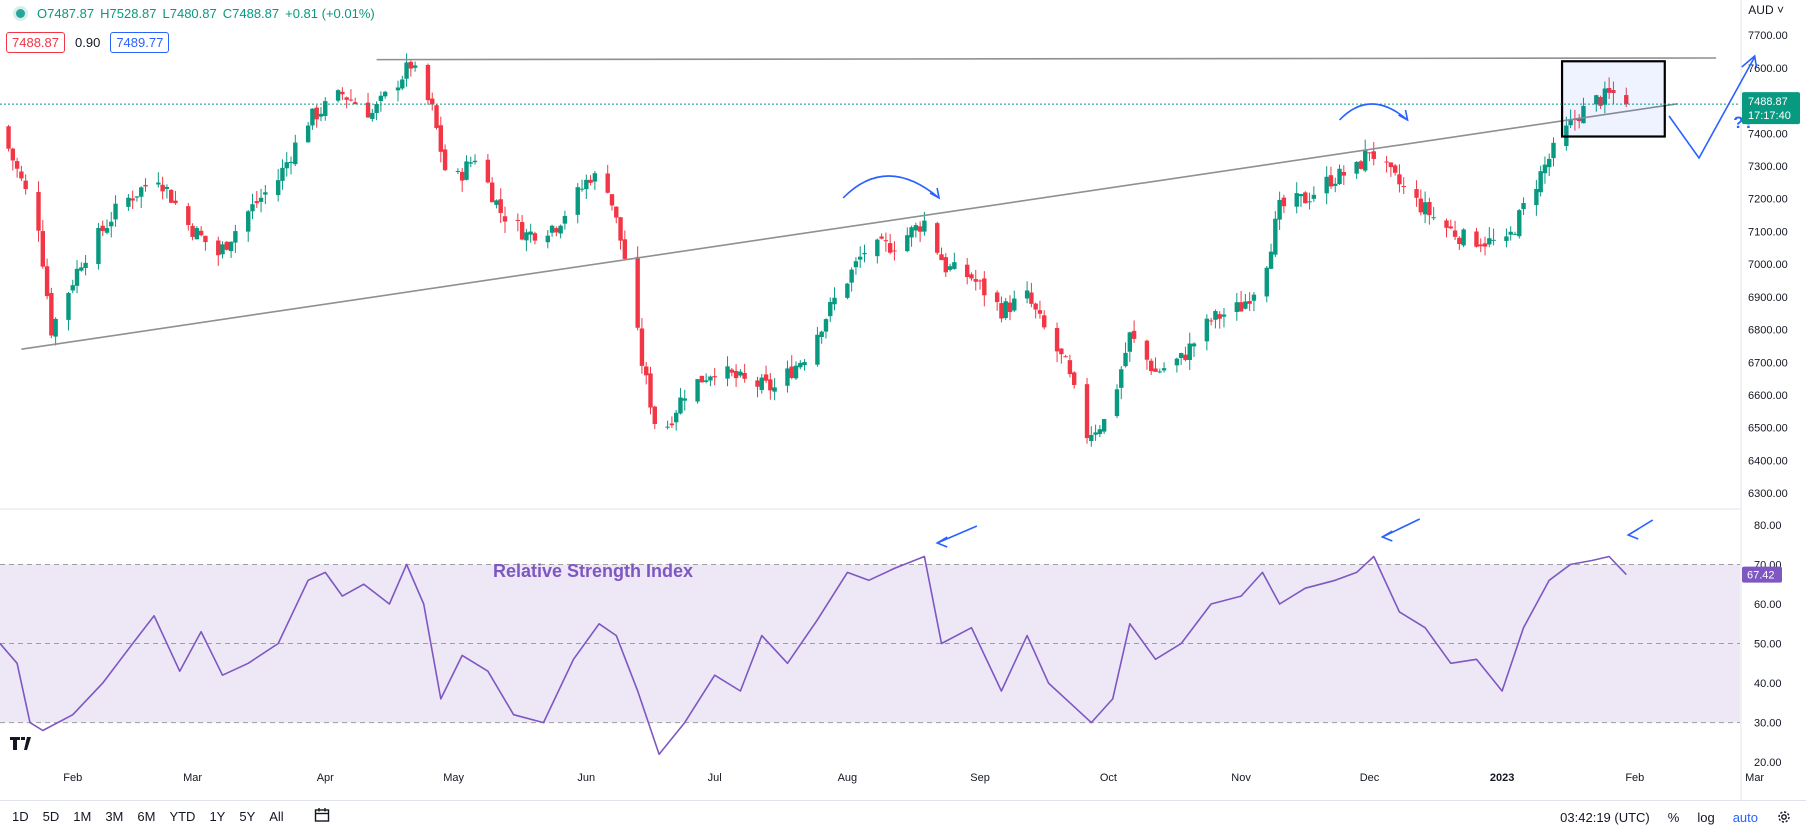 Image resolution: width=1806 pixels, height=832 pixels. Describe the element at coordinates (593, 571) in the screenshot. I see `rsi-title: Relative Strength Index` at that location.